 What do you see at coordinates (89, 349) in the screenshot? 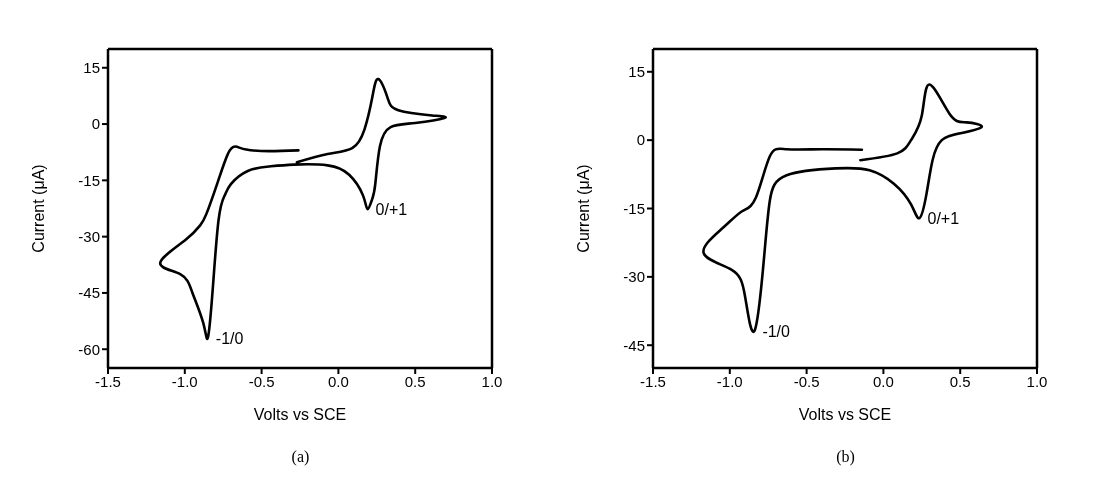
I see `y-tick-label: -60` at bounding box center [89, 349].